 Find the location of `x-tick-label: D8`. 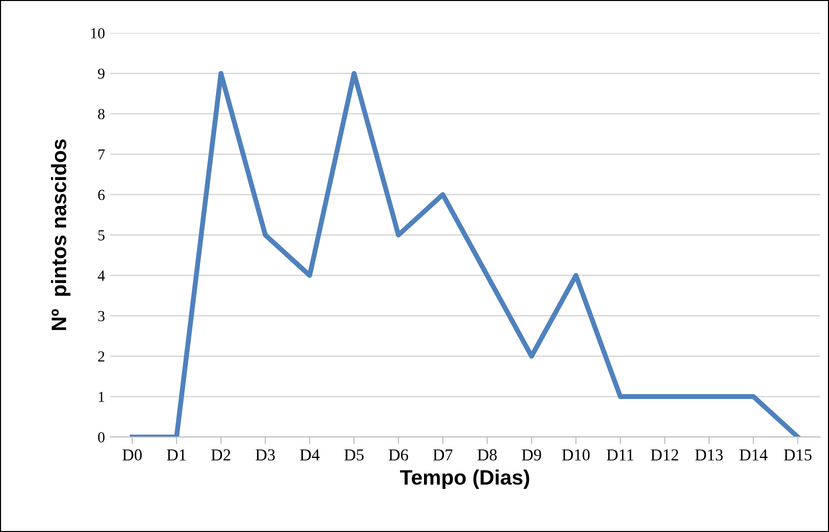

x-tick-label: D8 is located at coordinates (487, 455).